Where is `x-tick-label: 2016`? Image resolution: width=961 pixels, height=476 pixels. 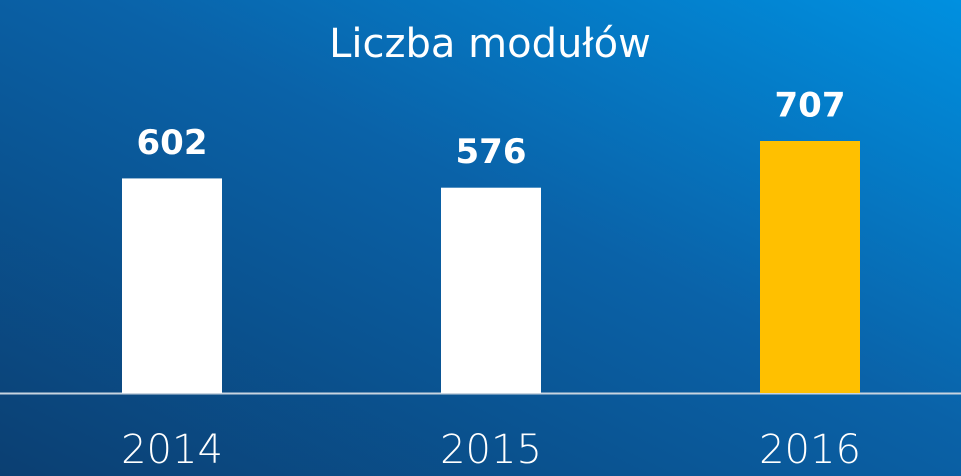
x-tick-label: 2016 is located at coordinates (810, 450).